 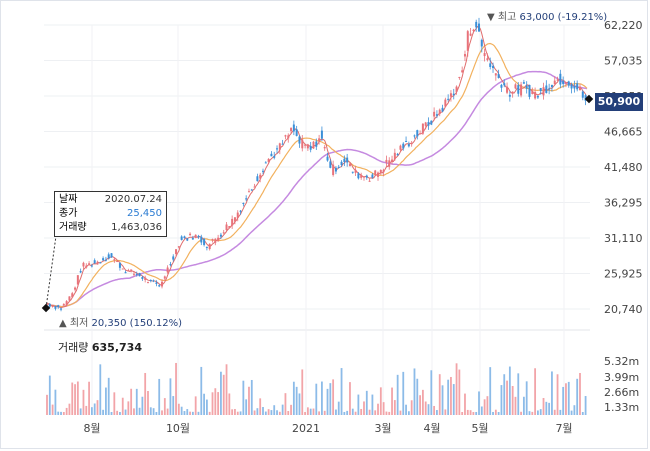 I want to click on price-tick-label: 31,110, so click(x=623, y=238).